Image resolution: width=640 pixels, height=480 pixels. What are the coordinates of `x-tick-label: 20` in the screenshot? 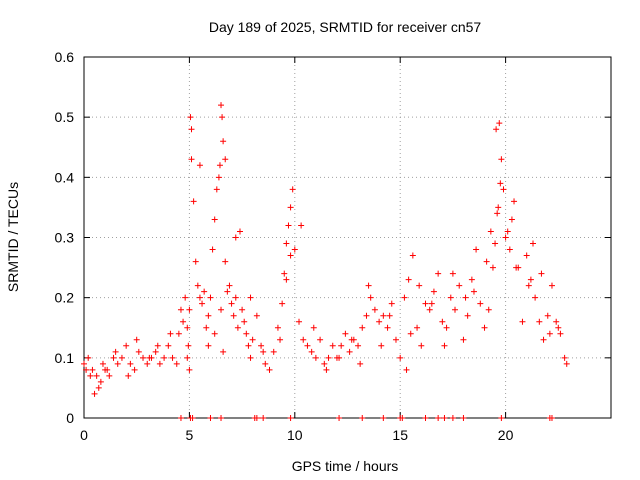 It's located at (506, 435).